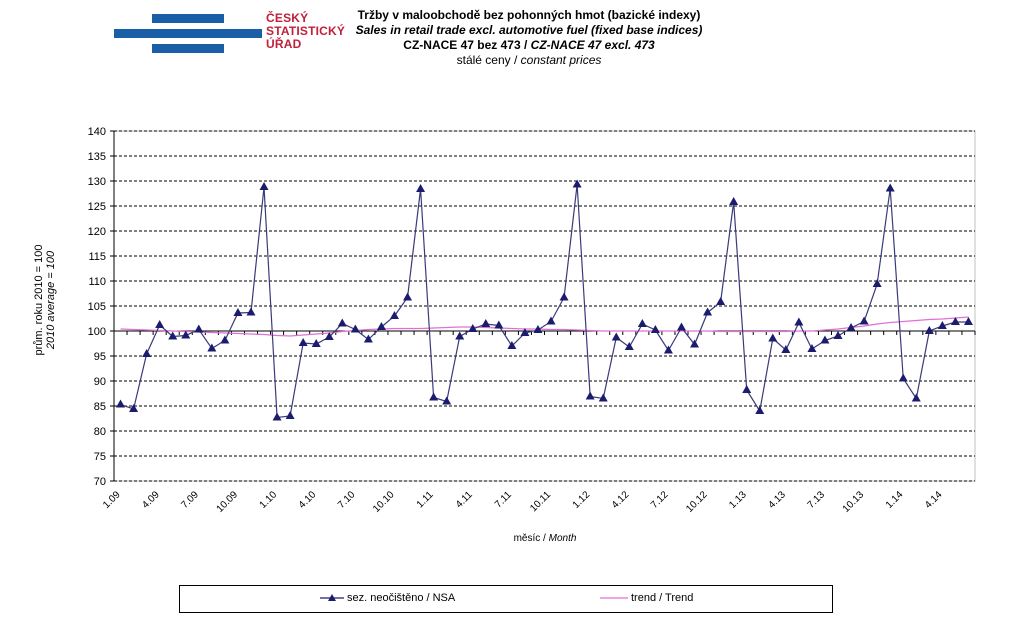  What do you see at coordinates (190, 500) in the screenshot?
I see `x-tick-label: 7.09` at bounding box center [190, 500].